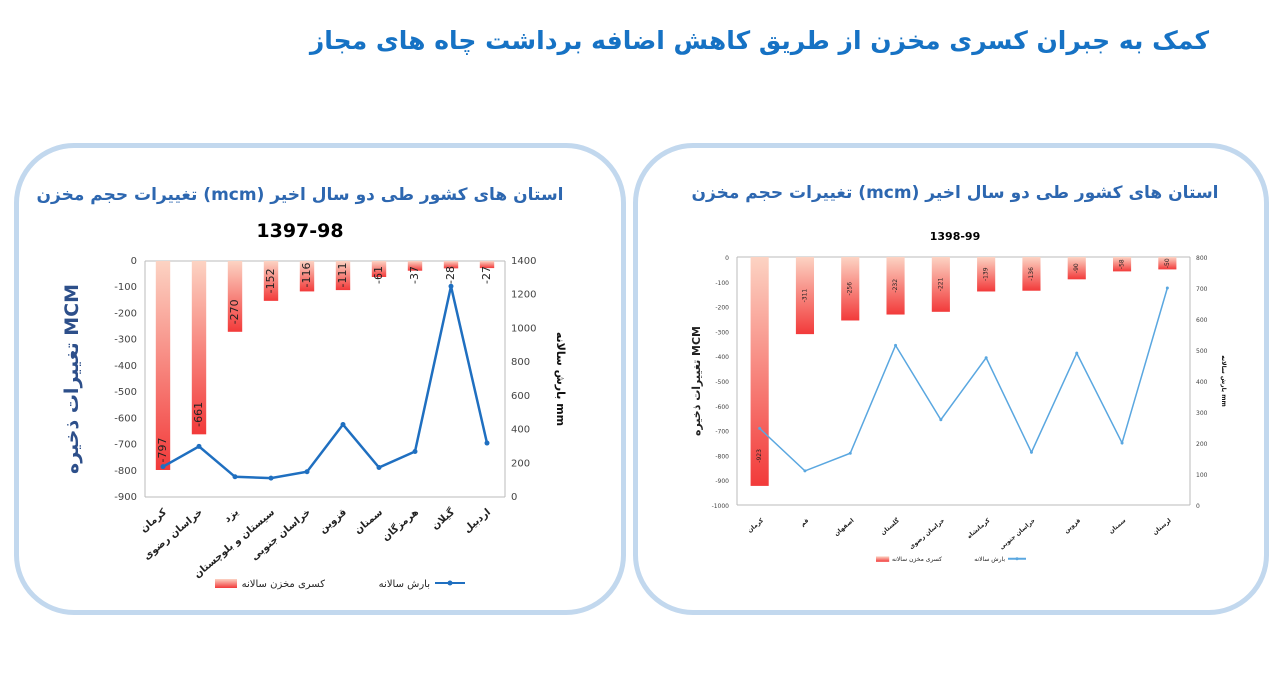  I want to click on x-tick-label: گلستان, so click(890, 526).